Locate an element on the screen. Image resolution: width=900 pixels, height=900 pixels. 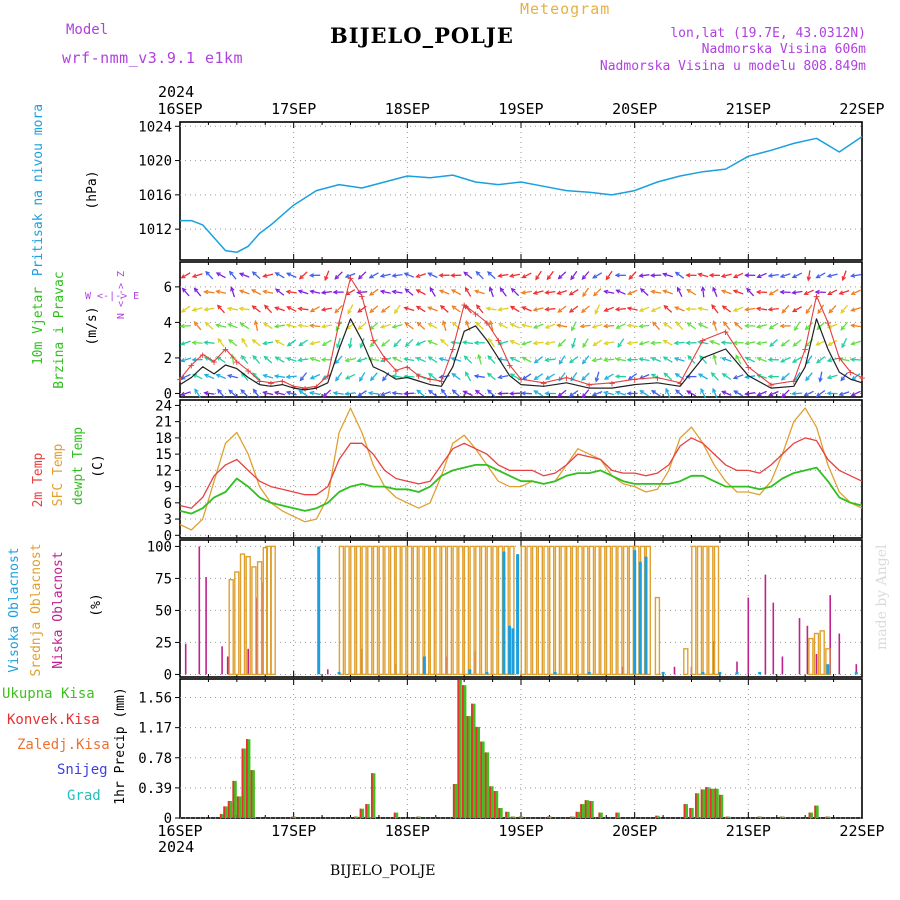
x-tick-label-top: 17SEP is located at coordinates (293, 109).